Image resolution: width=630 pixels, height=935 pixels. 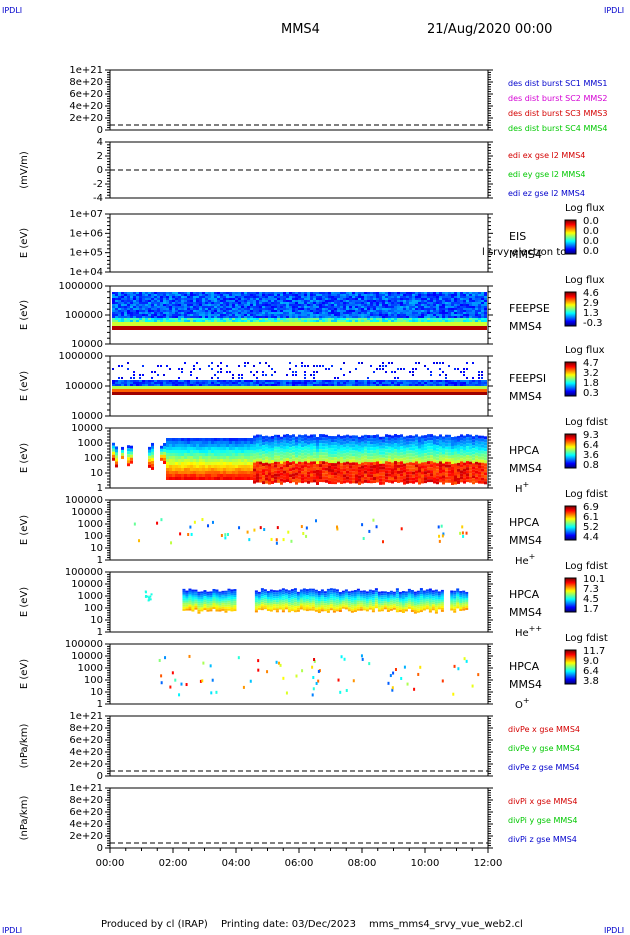 What do you see at coordinates (96, 620) in the screenshot?
I see `ytick-label-hpca_hepp: 10` at bounding box center [96, 620].